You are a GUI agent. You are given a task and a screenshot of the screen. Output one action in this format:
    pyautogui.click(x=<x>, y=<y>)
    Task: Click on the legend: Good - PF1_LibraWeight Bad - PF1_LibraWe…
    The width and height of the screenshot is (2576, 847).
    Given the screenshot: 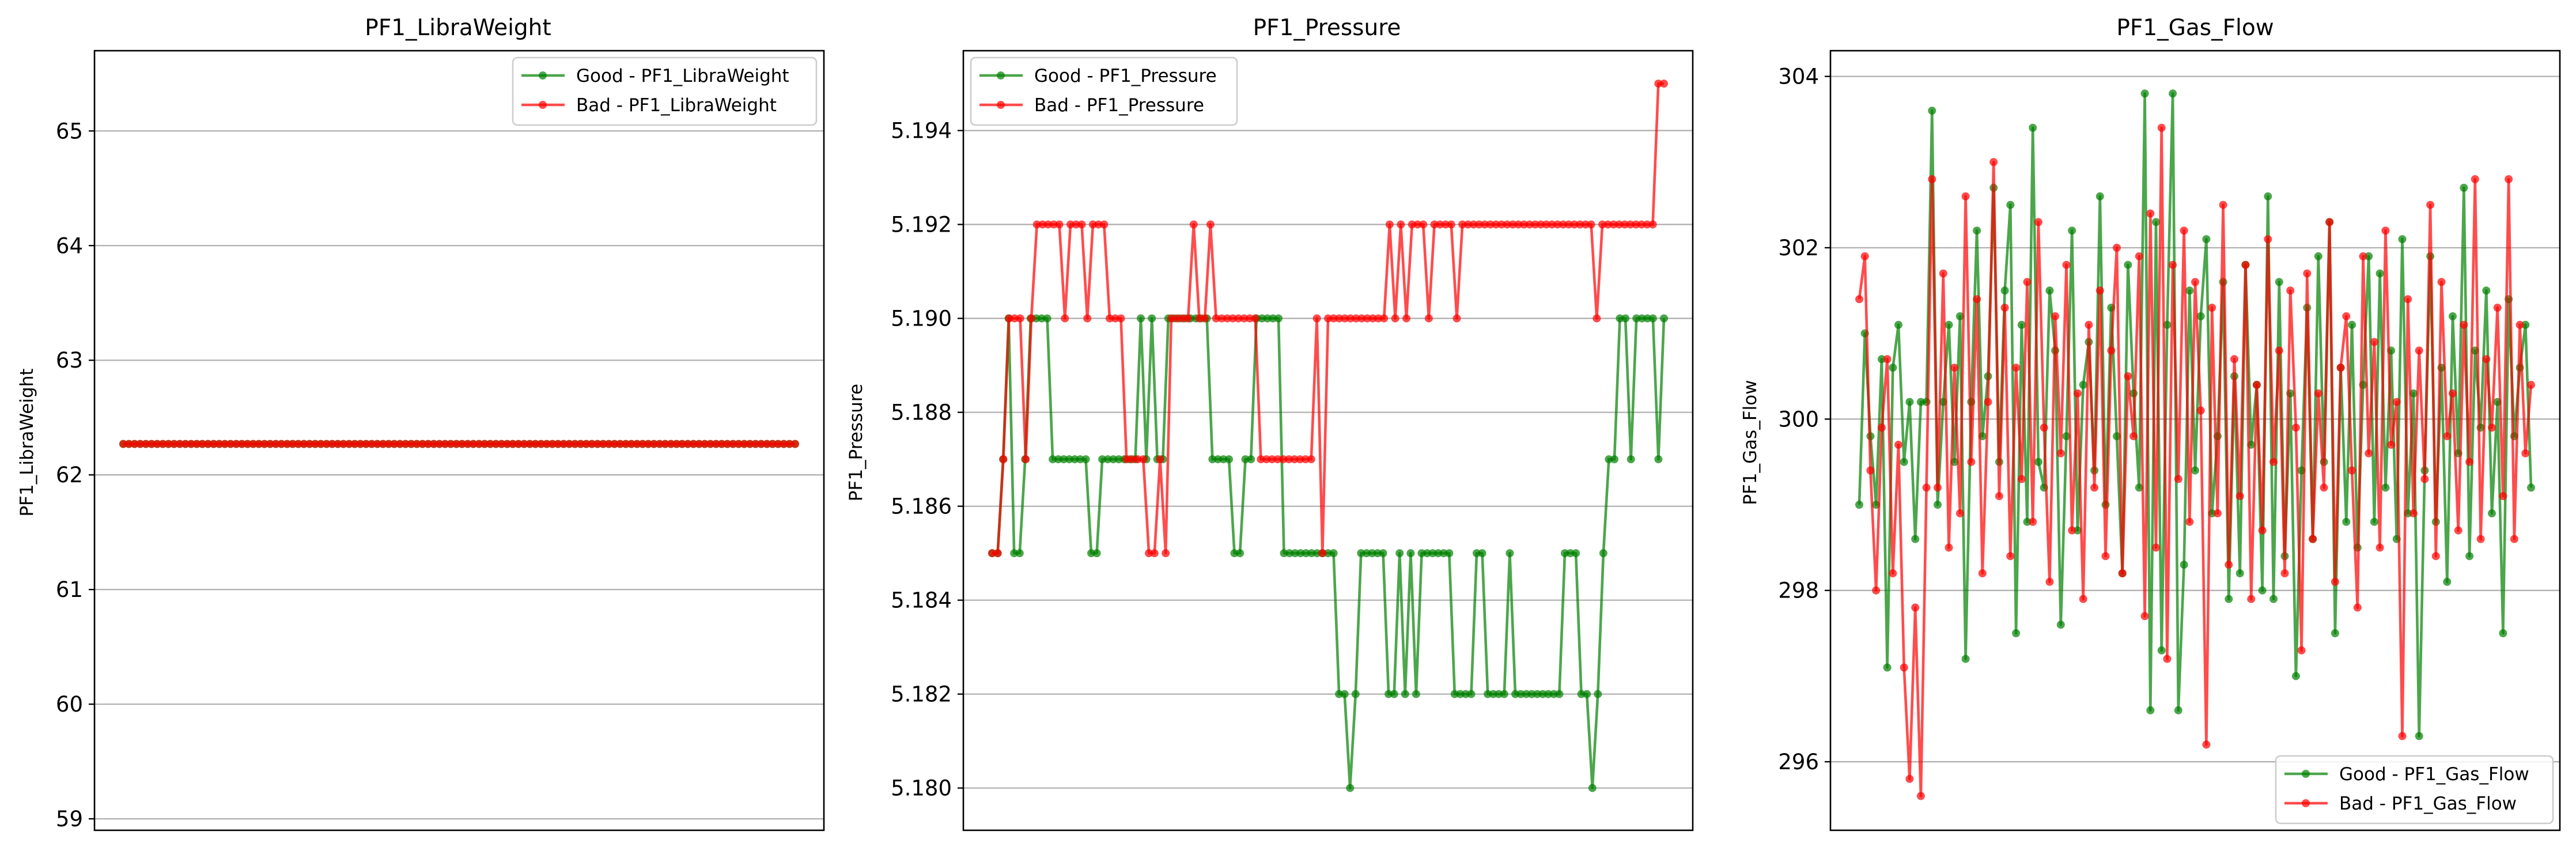 What is the action you would take?
    pyautogui.click(x=665, y=91)
    